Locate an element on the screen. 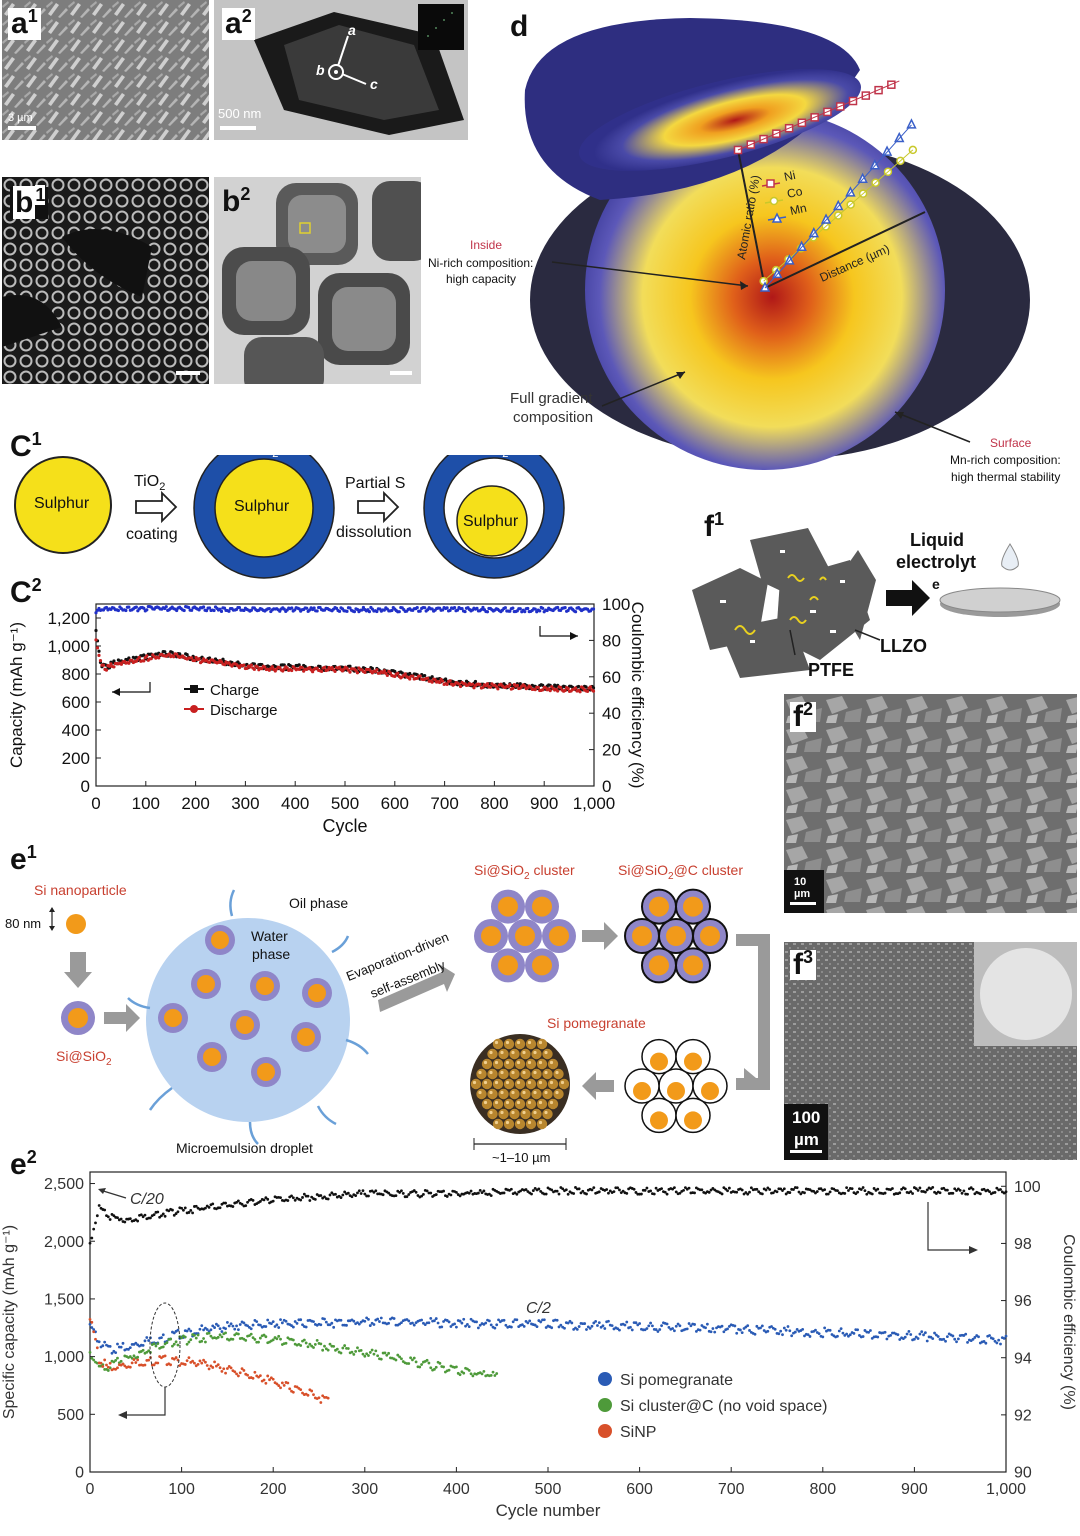  y-tick-label: 1,200 is located at coordinates (68, 618).